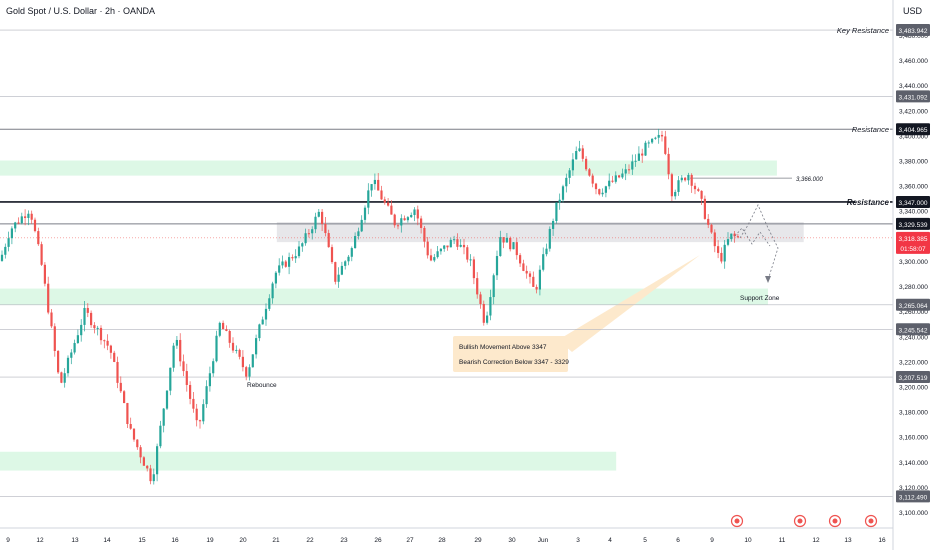 The image size is (932, 550). What do you see at coordinates (913, 242) in the screenshot?
I see `current-price-box` at bounding box center [913, 242].